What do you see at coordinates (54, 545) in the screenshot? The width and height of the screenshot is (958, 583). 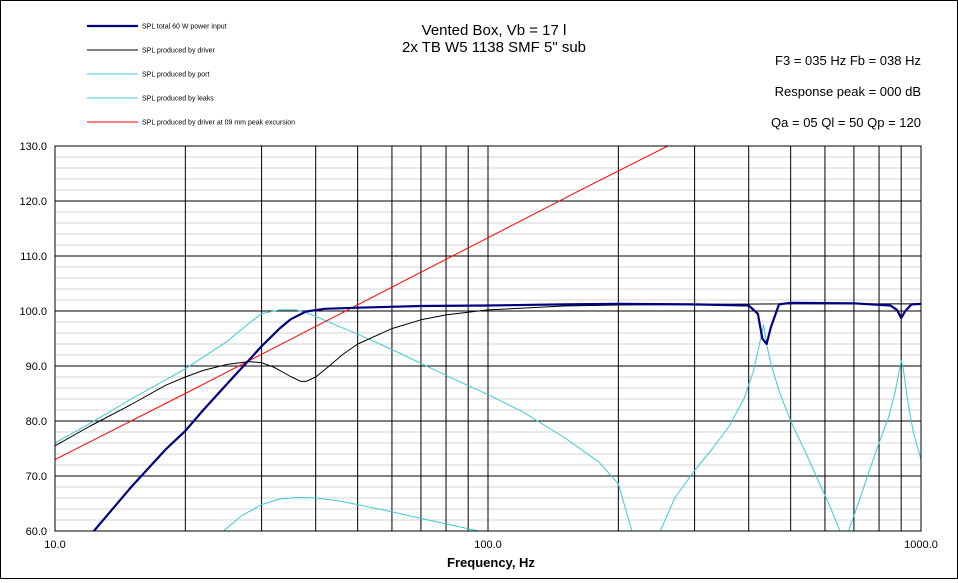 I see `x-tick-label: 10.0` at bounding box center [54, 545].